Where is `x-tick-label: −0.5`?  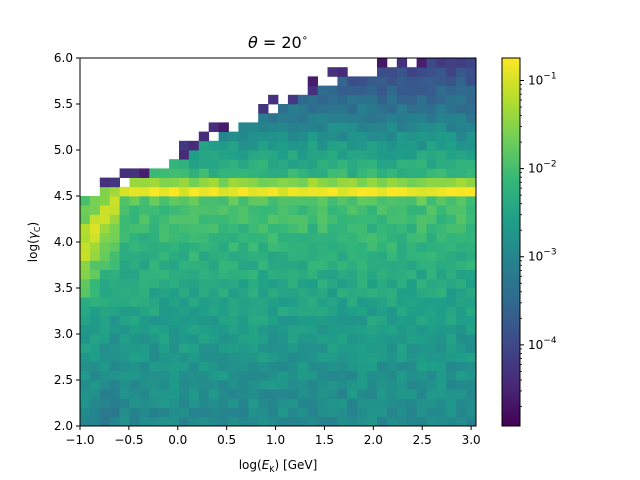
x-tick-label: −0.5 is located at coordinates (128, 440).